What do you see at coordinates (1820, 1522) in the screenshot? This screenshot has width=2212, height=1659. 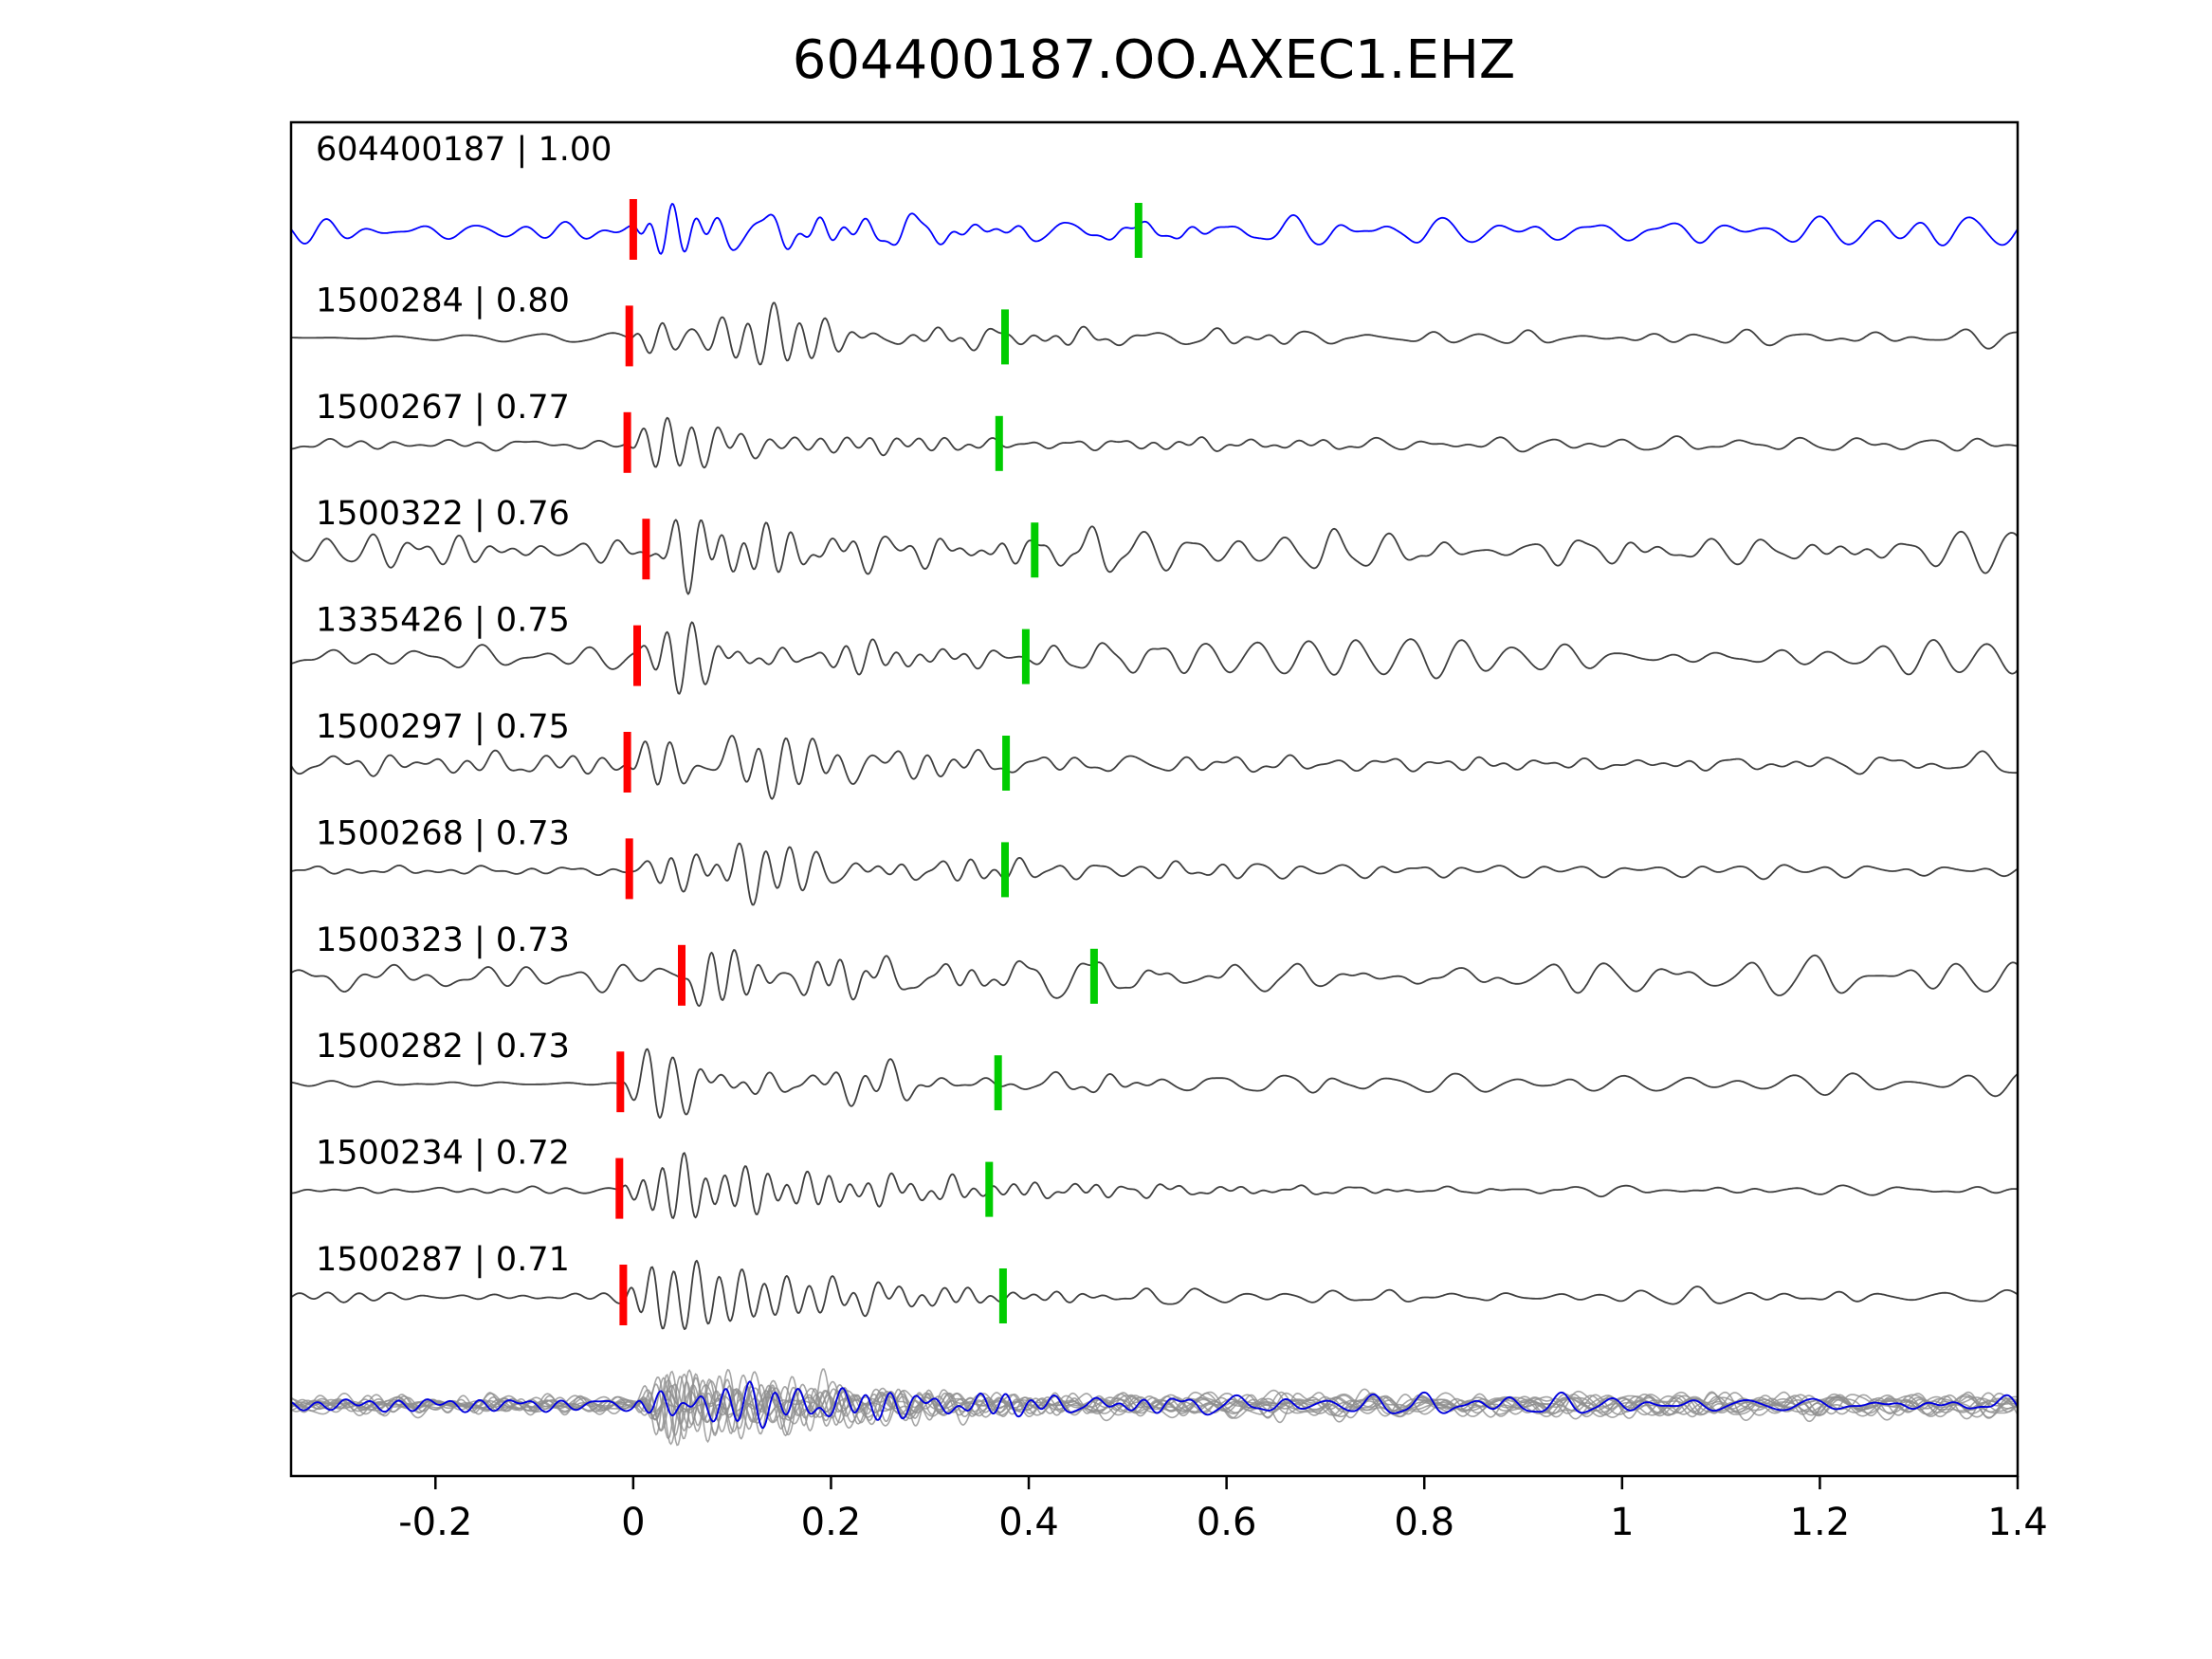 I see `x-axis-tick-label: 1.2` at bounding box center [1820, 1522].